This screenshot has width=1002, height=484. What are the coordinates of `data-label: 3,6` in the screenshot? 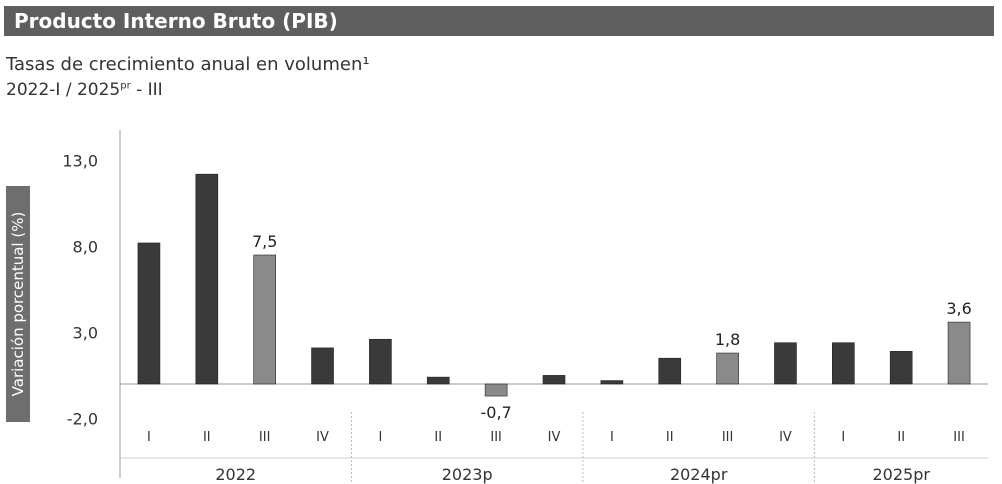 It's located at (958, 308).